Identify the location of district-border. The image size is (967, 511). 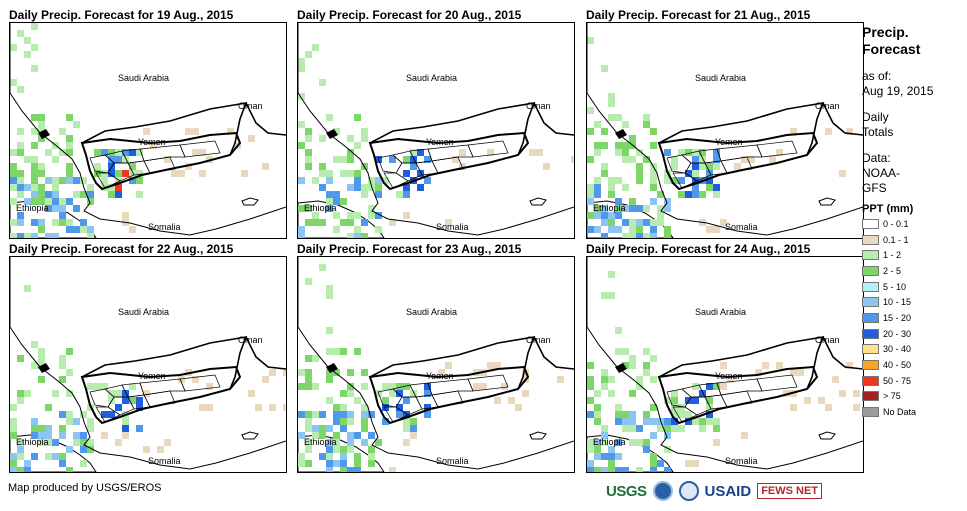
(409, 172).